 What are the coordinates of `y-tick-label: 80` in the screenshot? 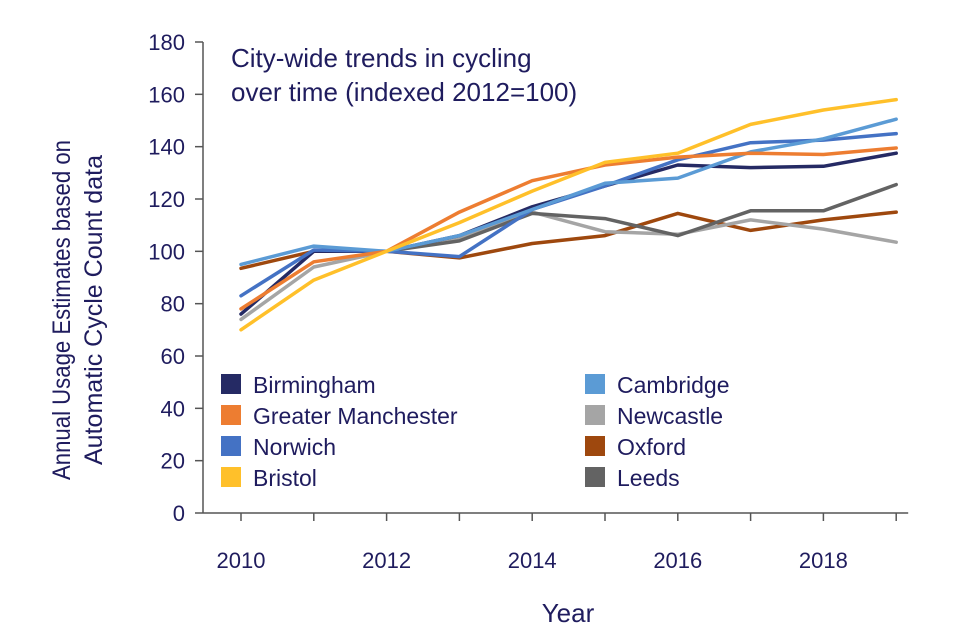 It's located at (173, 304).